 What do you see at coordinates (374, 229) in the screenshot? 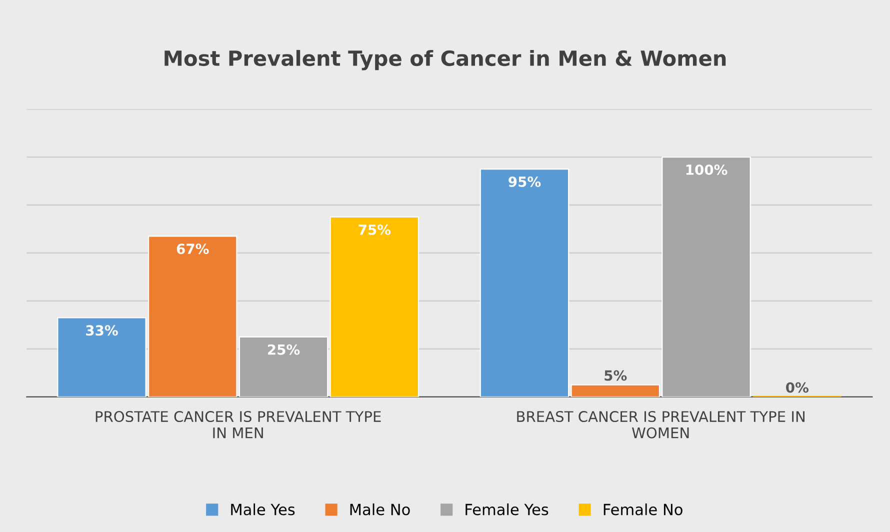
I see `data-label: 75%` at bounding box center [374, 229].